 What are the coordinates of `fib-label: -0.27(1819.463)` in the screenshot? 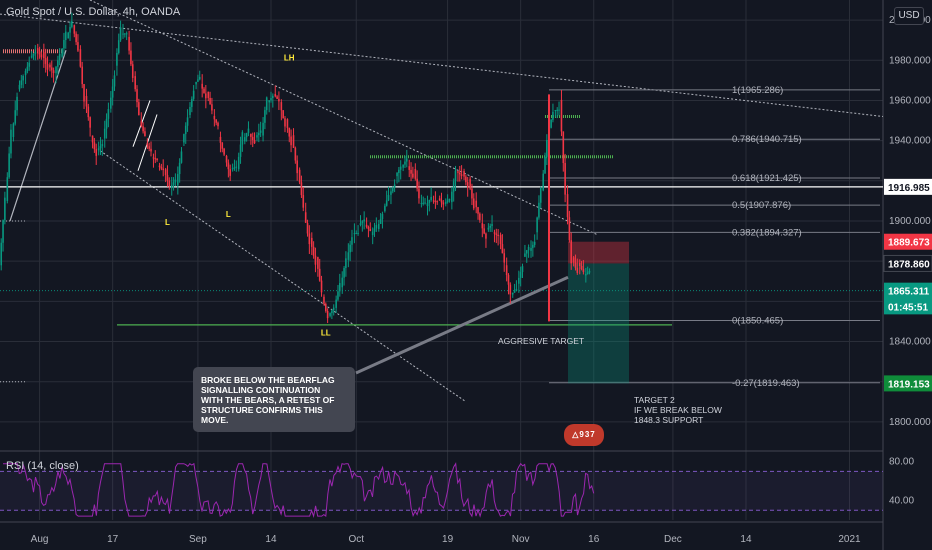 It's located at (766, 383).